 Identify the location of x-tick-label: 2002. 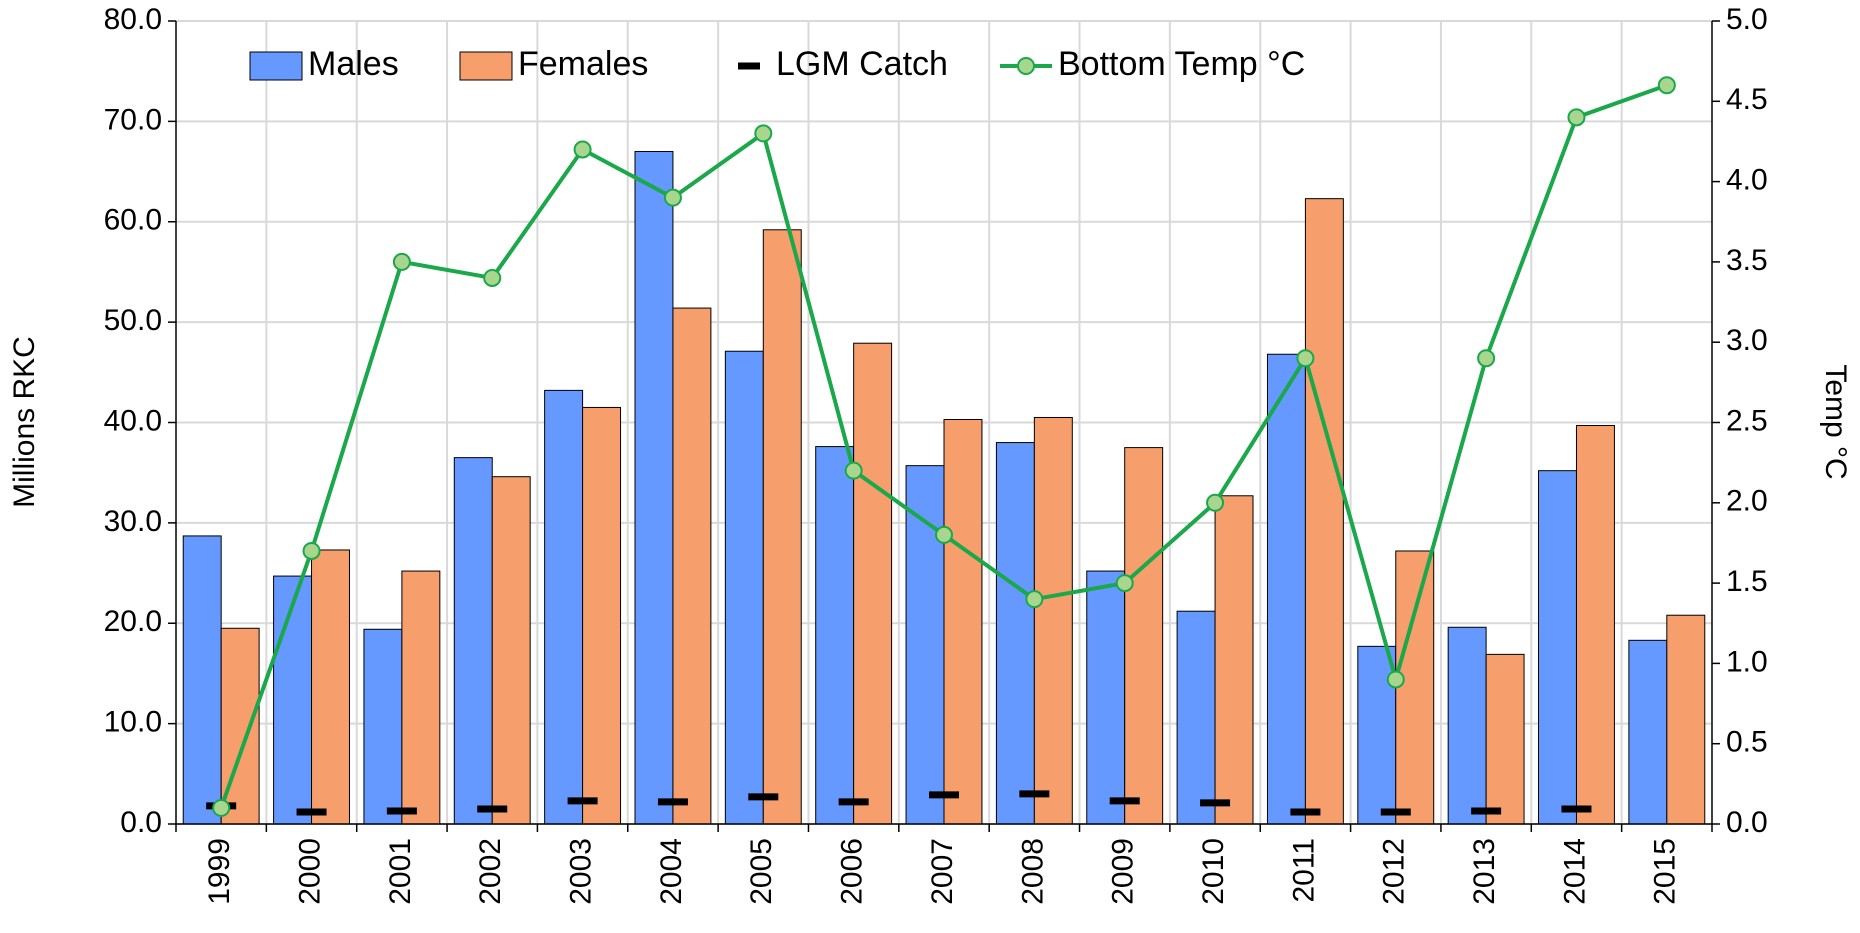
(490, 871).